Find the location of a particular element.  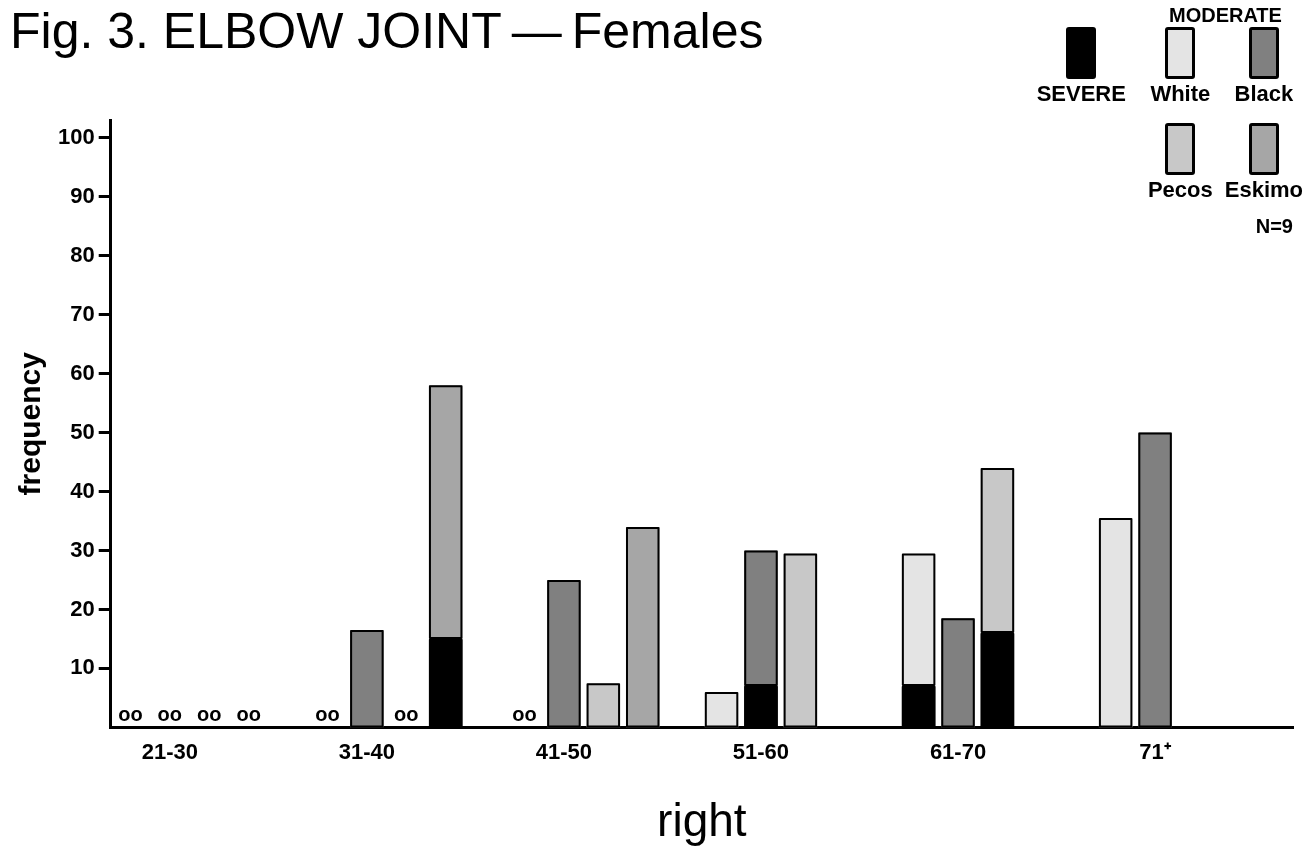

y-tick-label: 70 is located at coordinates (82, 313).